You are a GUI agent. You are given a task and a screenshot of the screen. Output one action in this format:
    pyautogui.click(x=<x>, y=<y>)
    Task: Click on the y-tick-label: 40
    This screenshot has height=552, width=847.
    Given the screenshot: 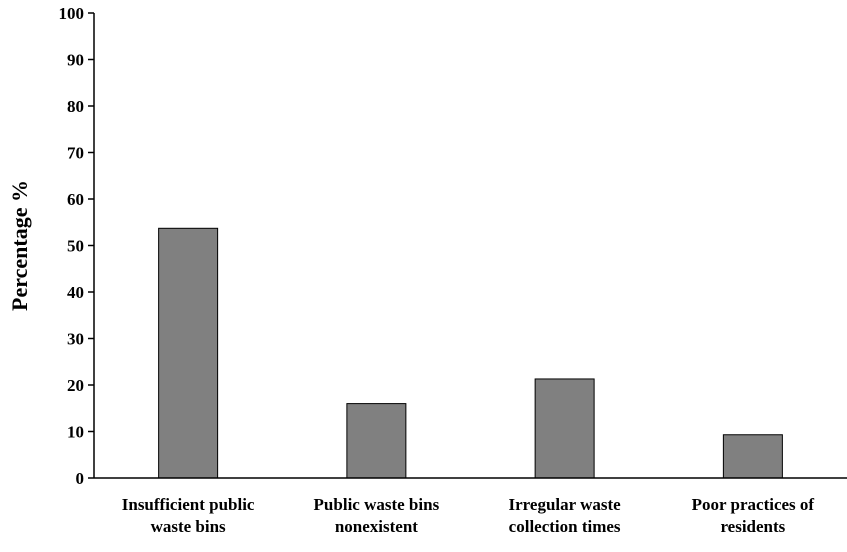 What is the action you would take?
    pyautogui.click(x=75, y=292)
    